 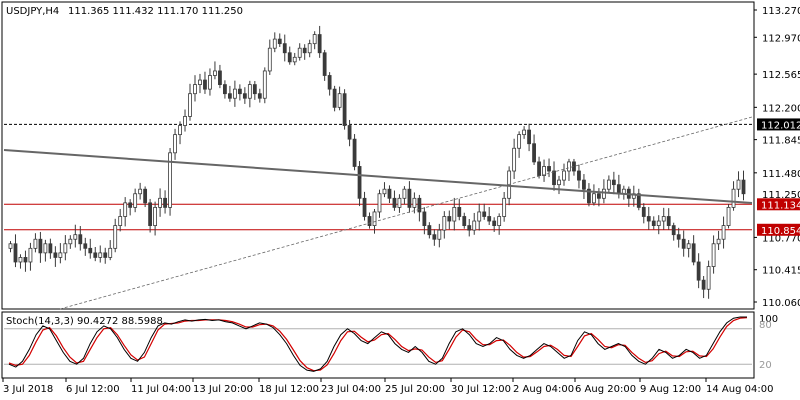 I want to click on y-tick-label: 112.565, so click(x=781, y=75).